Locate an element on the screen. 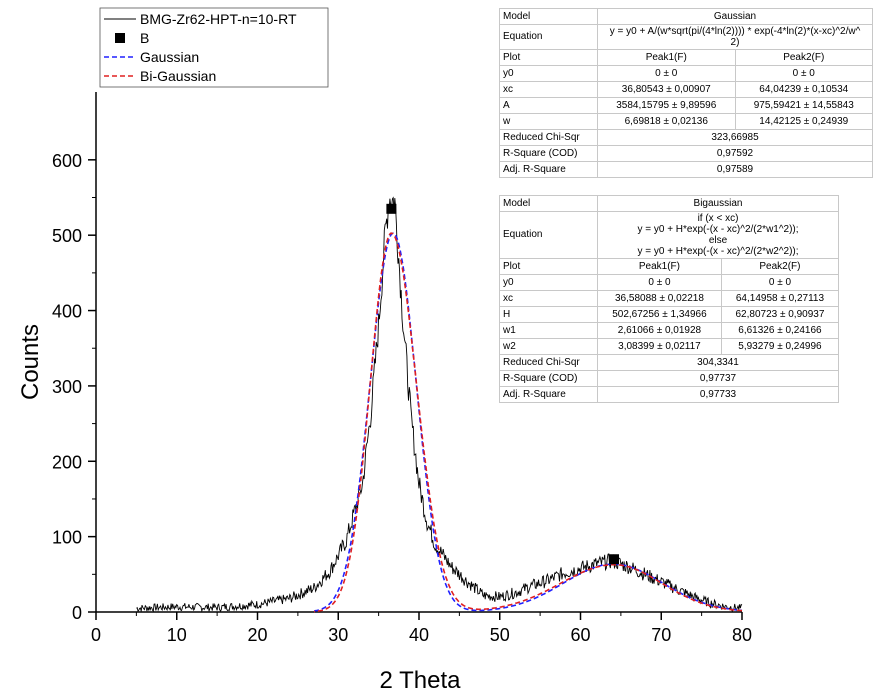 The image size is (873, 693). y-tick-label: 400 is located at coordinates (67, 312).